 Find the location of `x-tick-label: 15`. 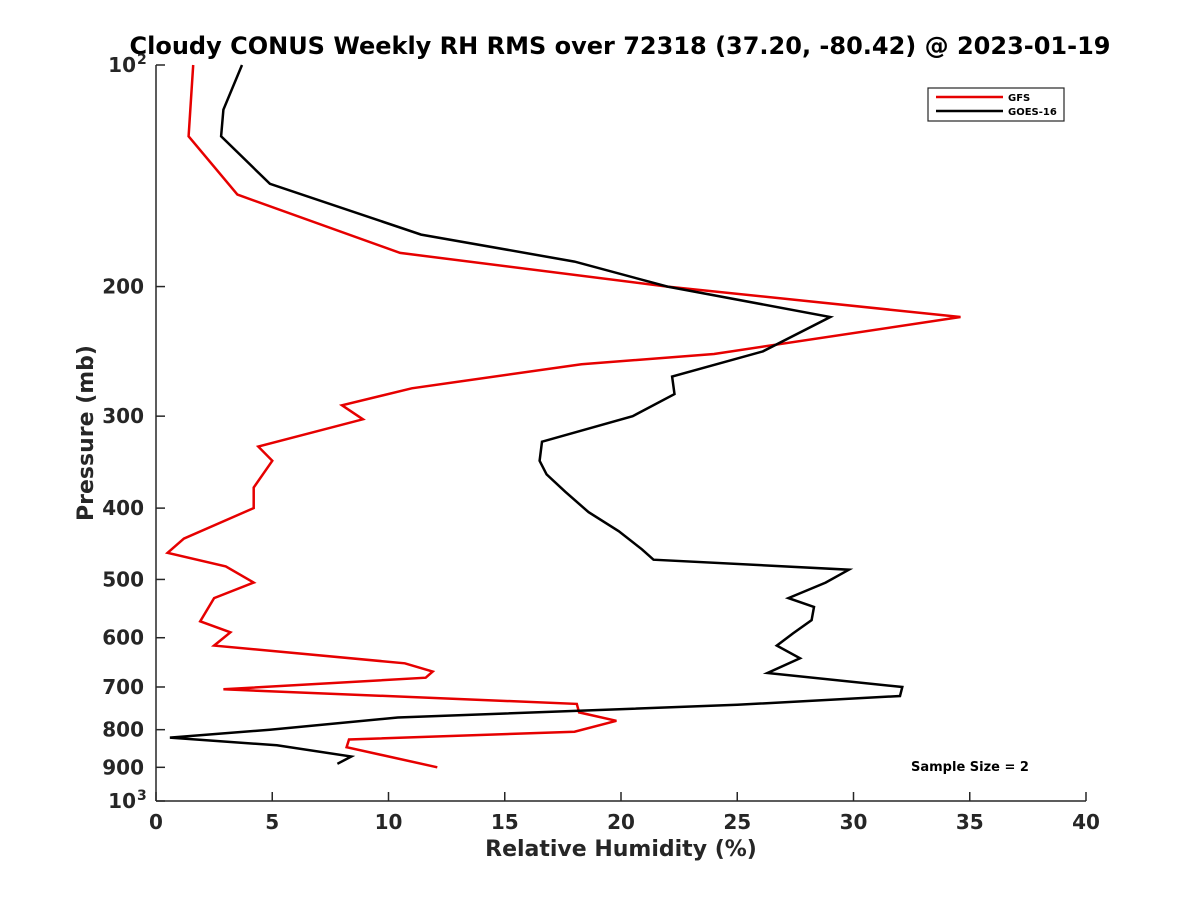

x-tick-label: 15 is located at coordinates (505, 822).